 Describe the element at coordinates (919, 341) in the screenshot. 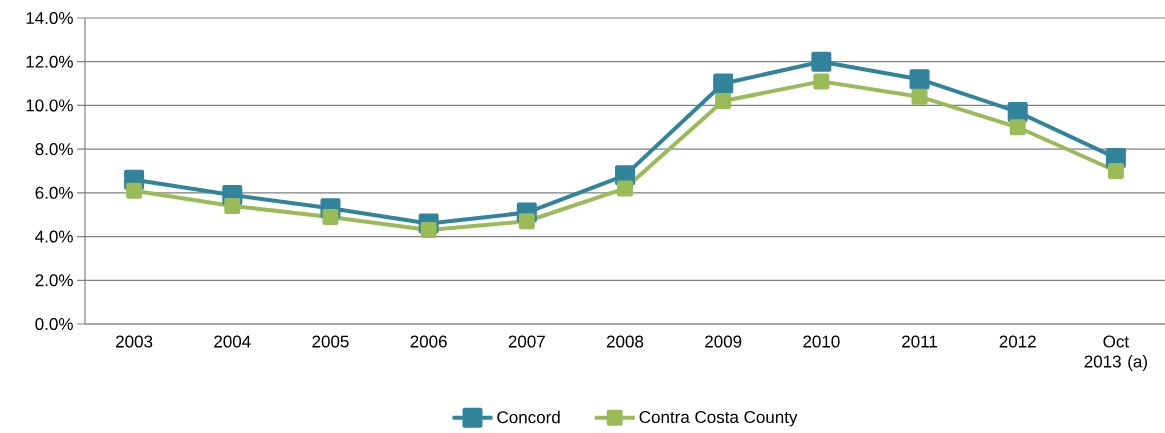

I see `x-tick-label: 2011` at that location.